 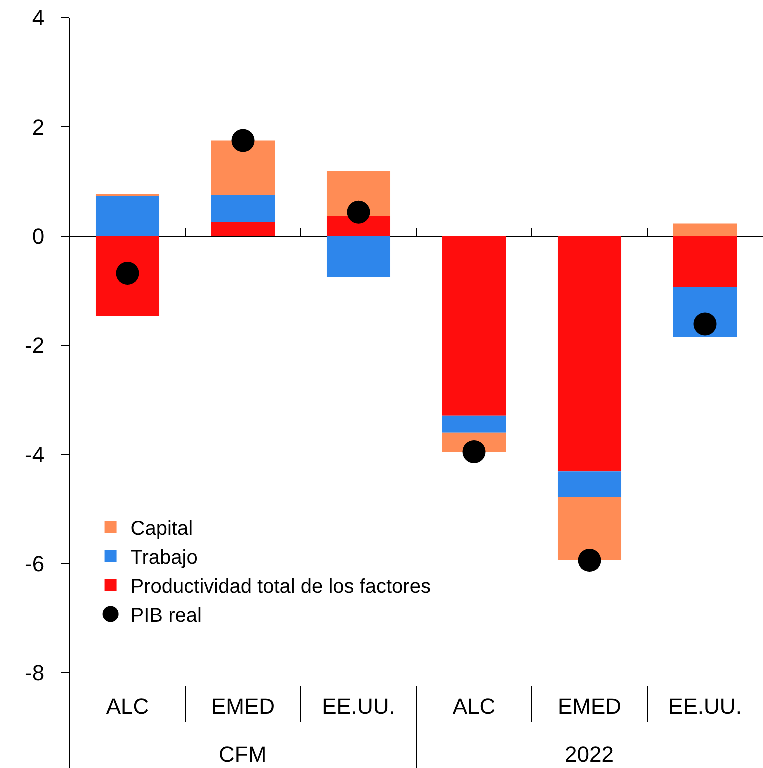 What do you see at coordinates (243, 754) in the screenshot?
I see `text: CFM` at bounding box center [243, 754].